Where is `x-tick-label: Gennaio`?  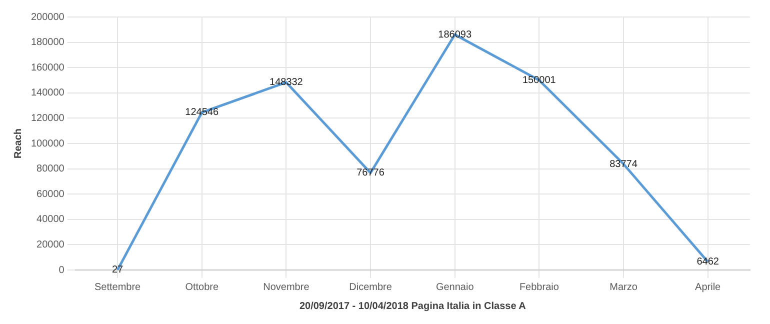 x-tick-label: Gennaio is located at coordinates (455, 287).